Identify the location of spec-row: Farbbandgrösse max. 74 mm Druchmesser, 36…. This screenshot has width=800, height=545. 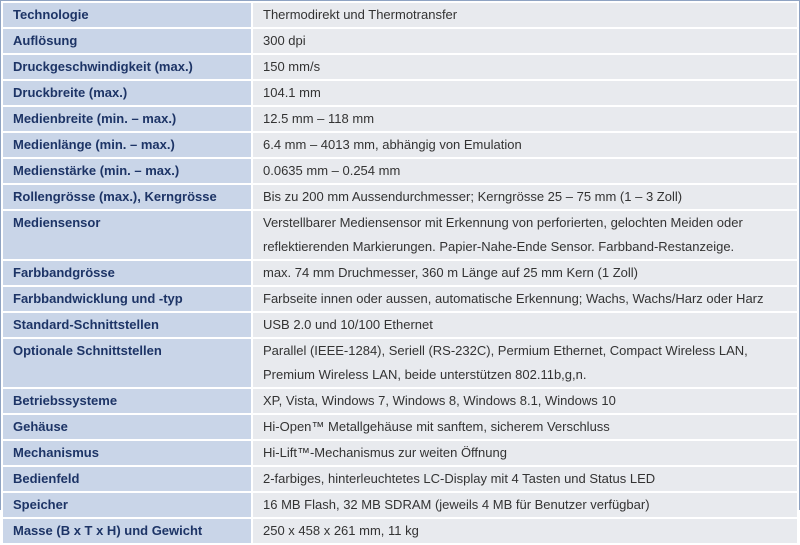
(400, 273).